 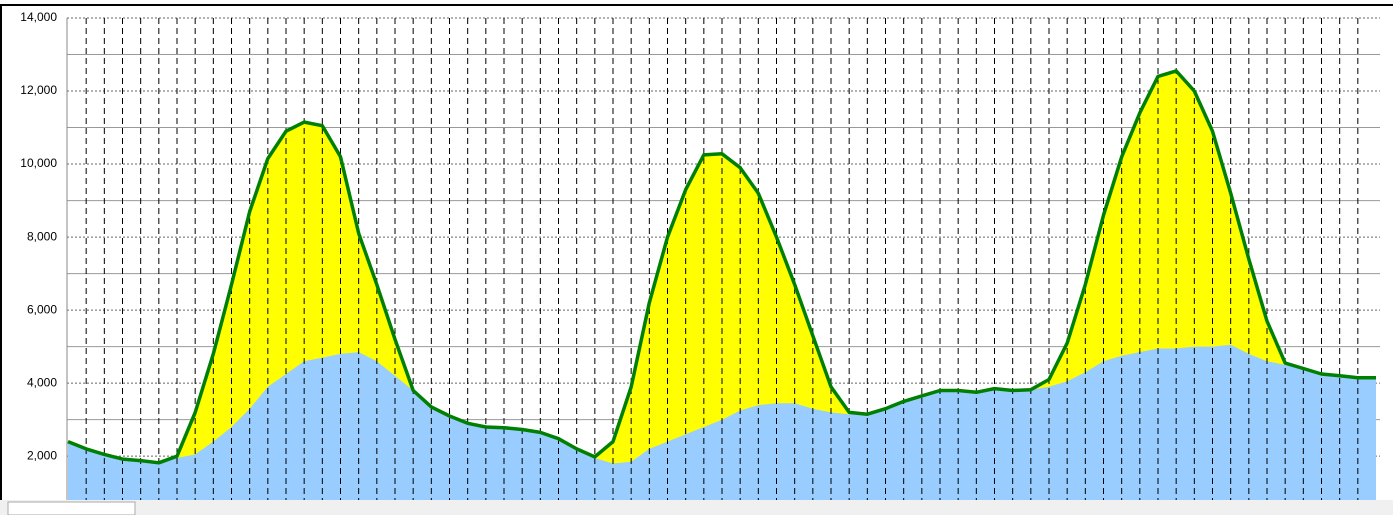 I want to click on sheet-tab, so click(x=71, y=508).